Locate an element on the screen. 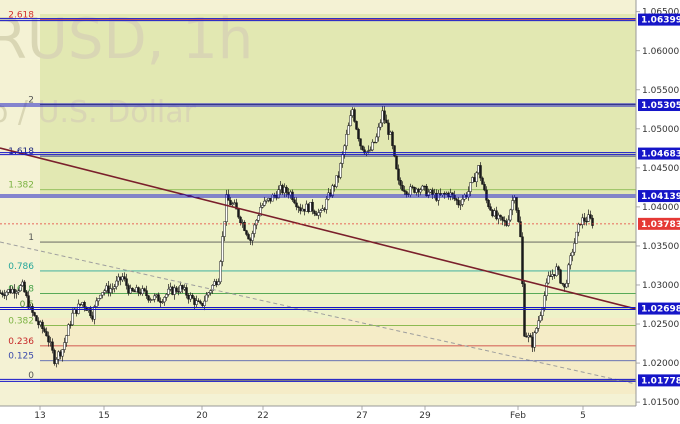  xtick-label-6: Feb is located at coordinates (518, 416).